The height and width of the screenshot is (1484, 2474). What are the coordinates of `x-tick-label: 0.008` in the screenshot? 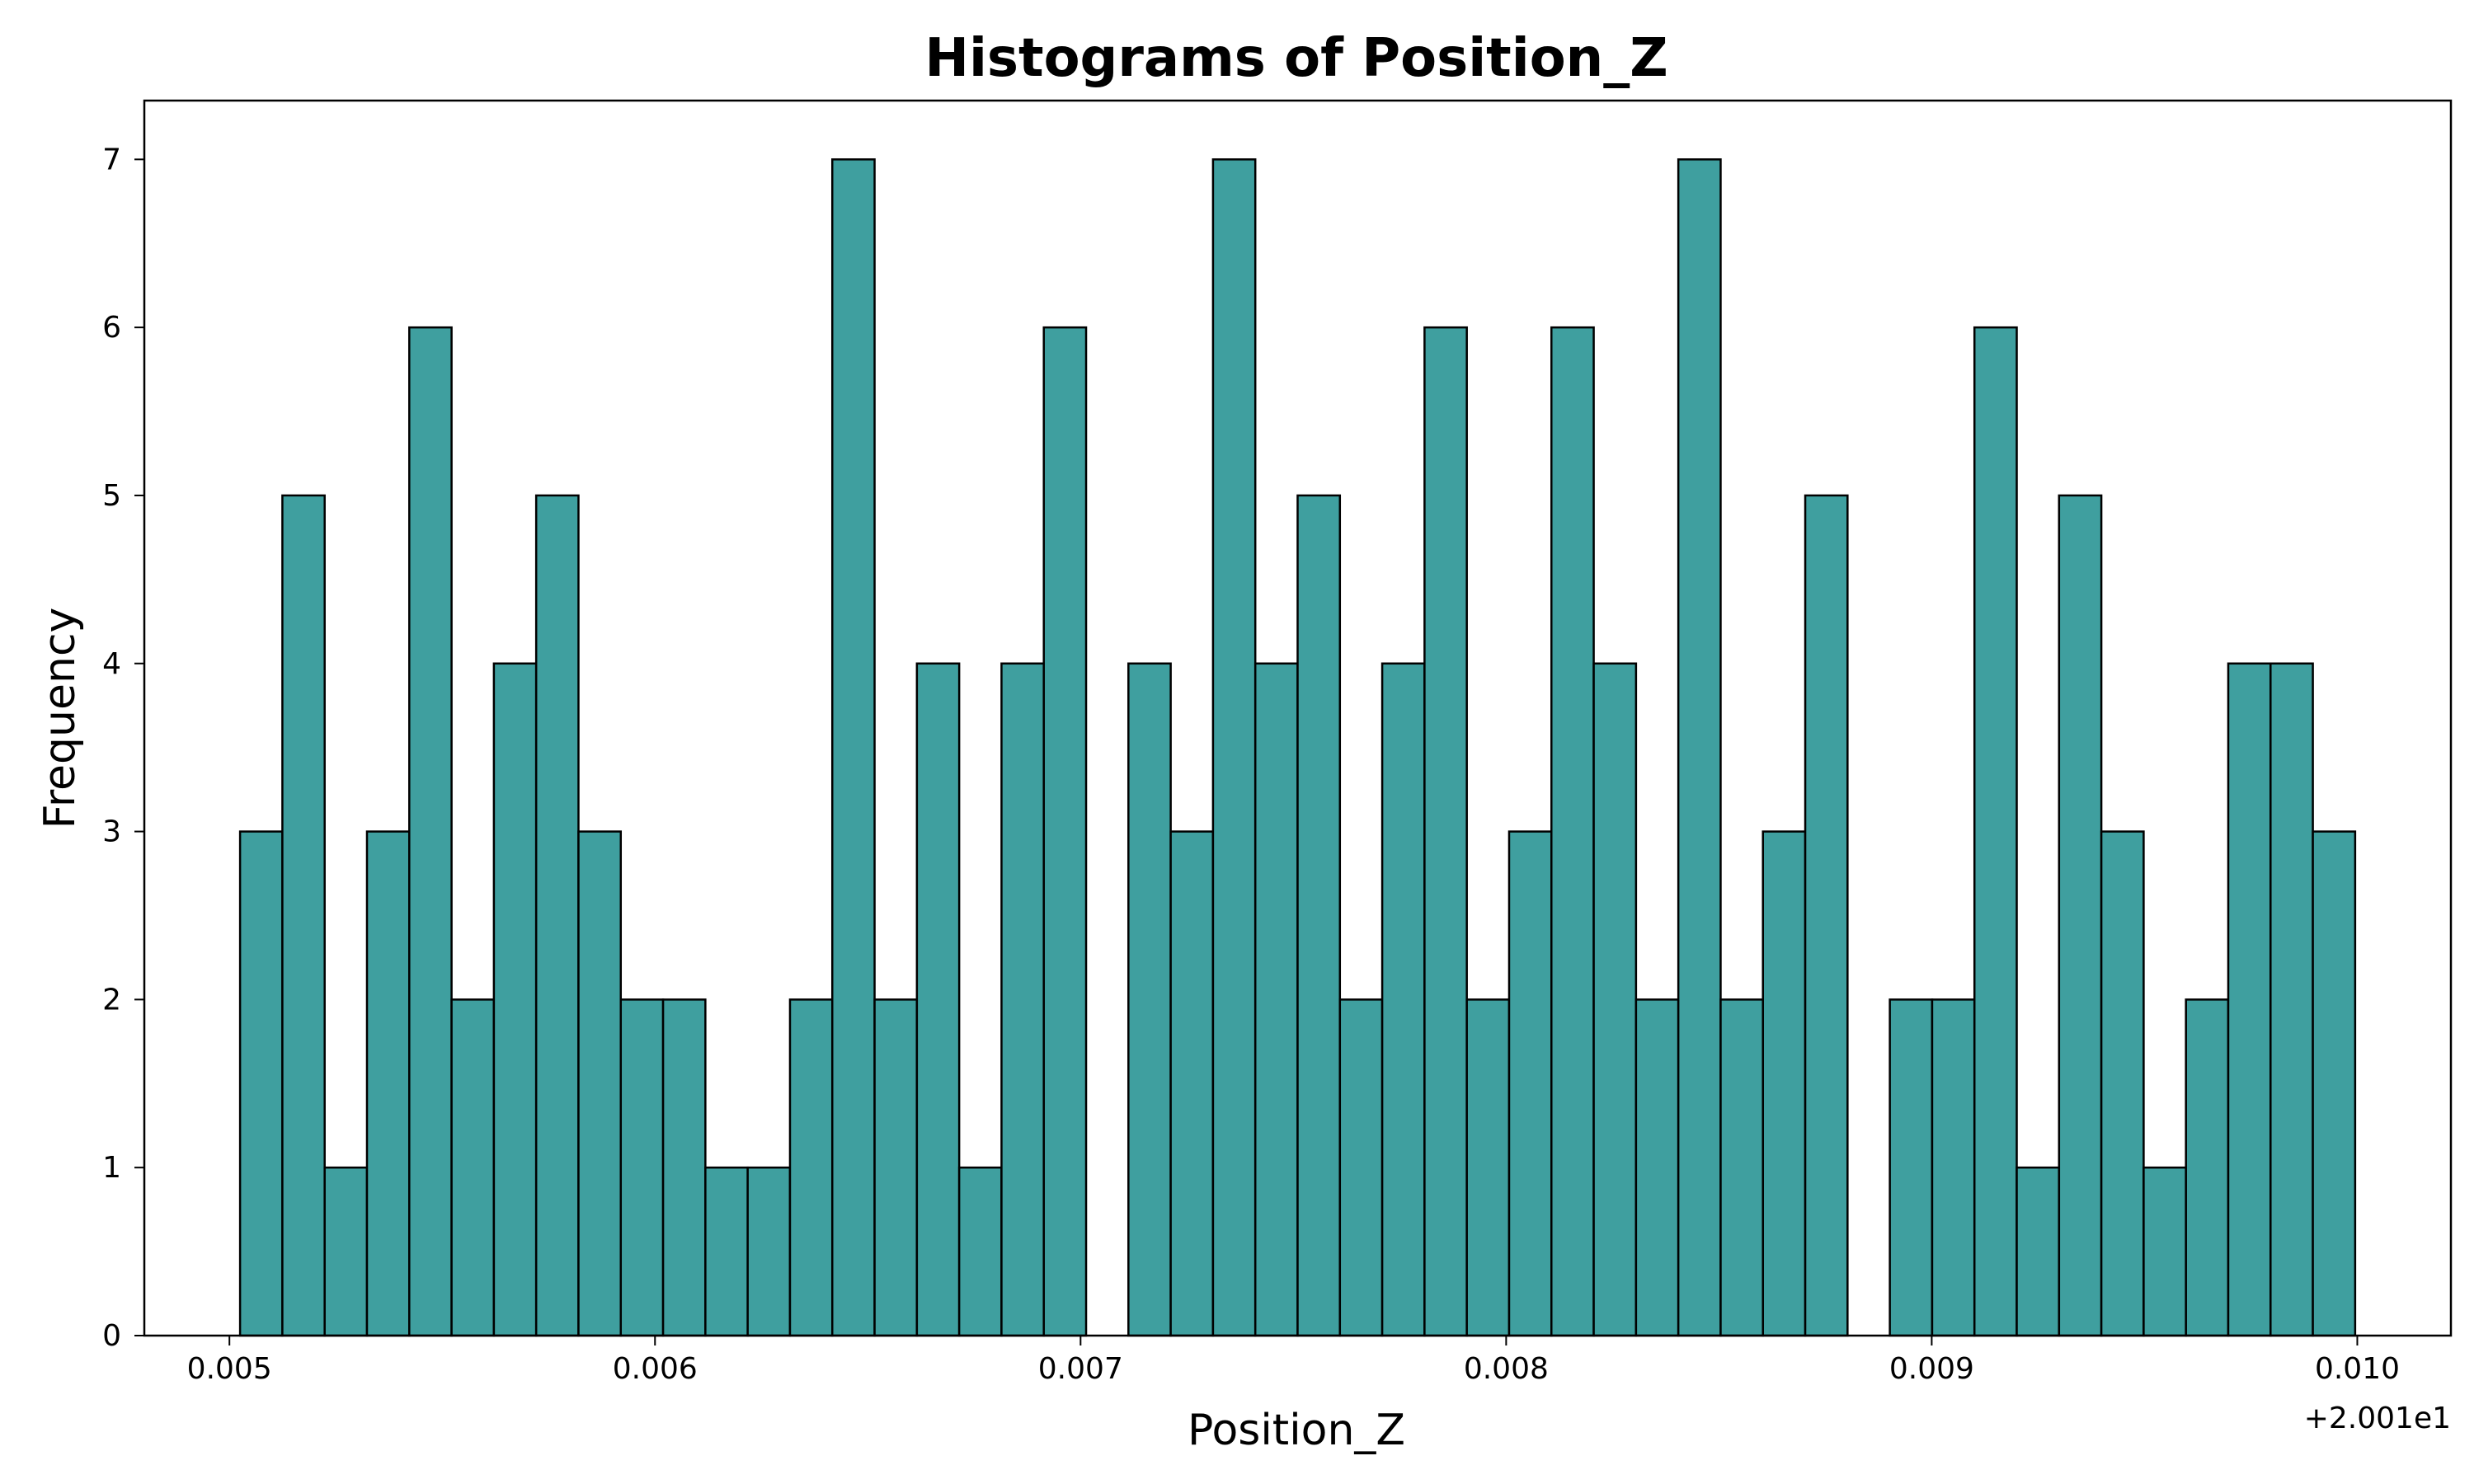 It's located at (1506, 1369).